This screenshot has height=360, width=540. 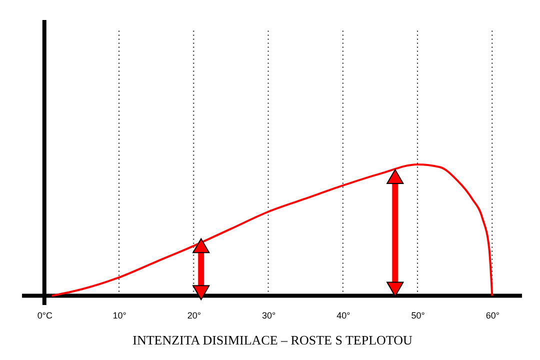 I want to click on x-tick-label: 0°C, so click(x=45, y=315).